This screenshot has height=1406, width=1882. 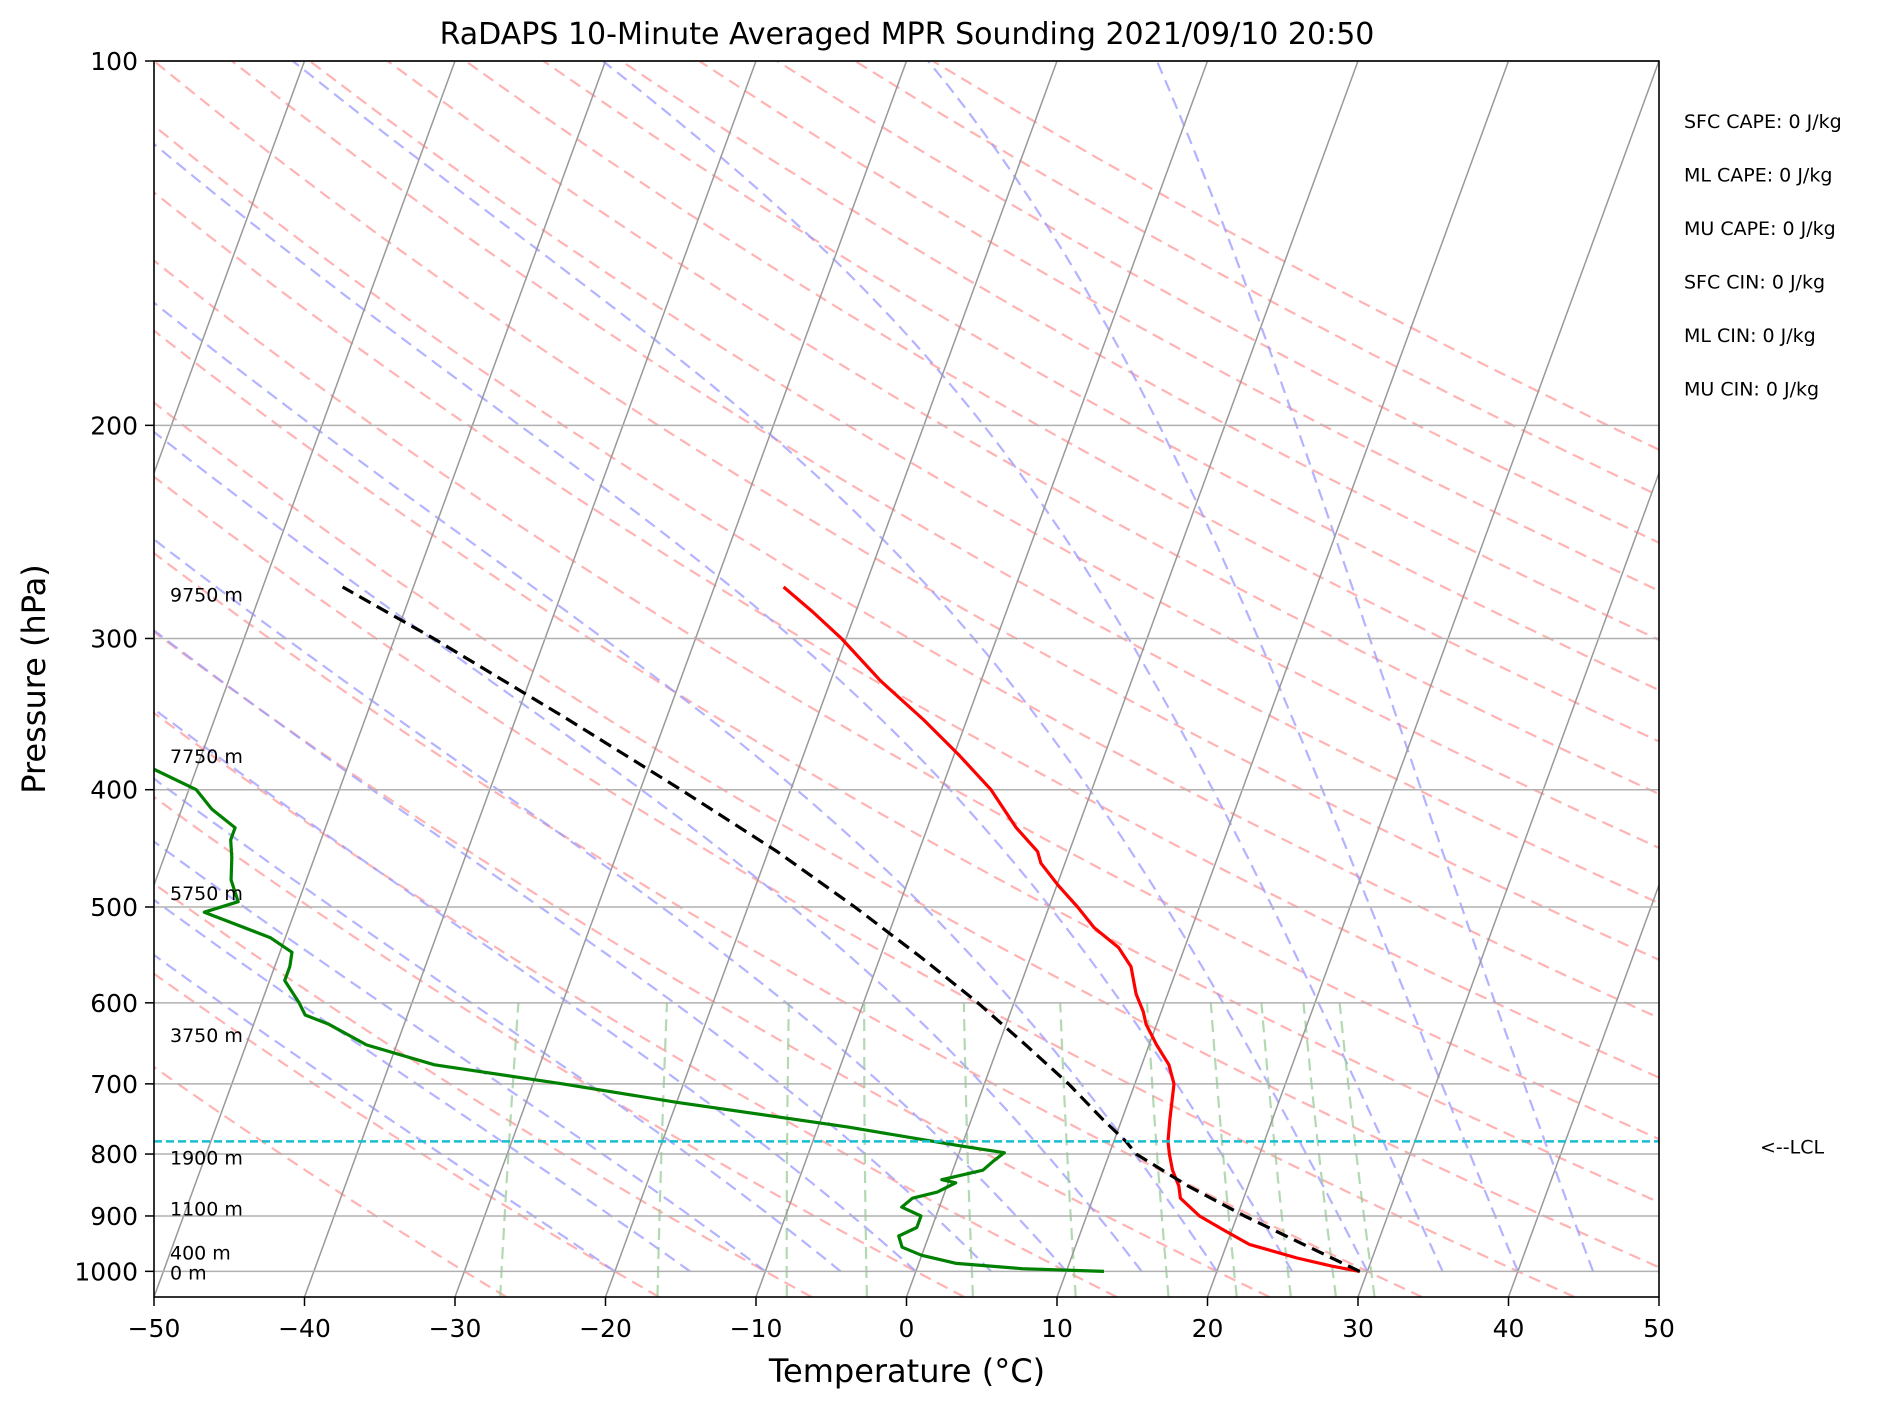 I want to click on y-tick-label: 400, so click(x=114, y=790).